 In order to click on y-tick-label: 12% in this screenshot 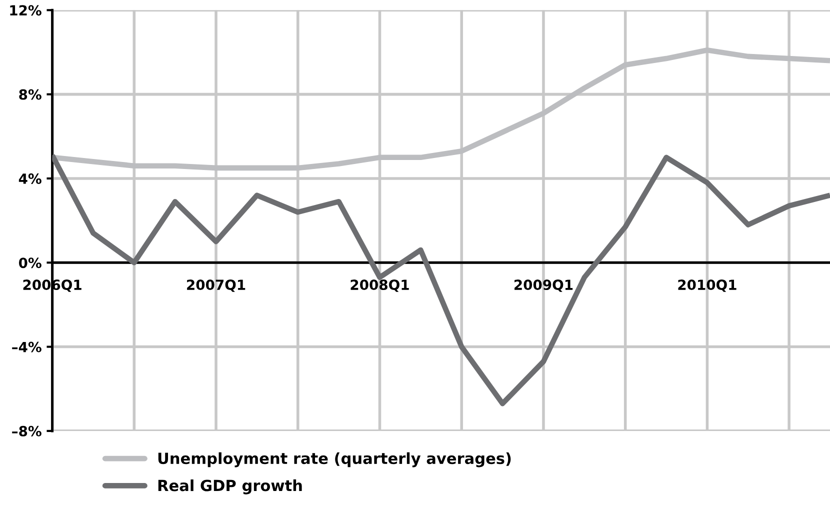, I will do `click(26, 10)`.